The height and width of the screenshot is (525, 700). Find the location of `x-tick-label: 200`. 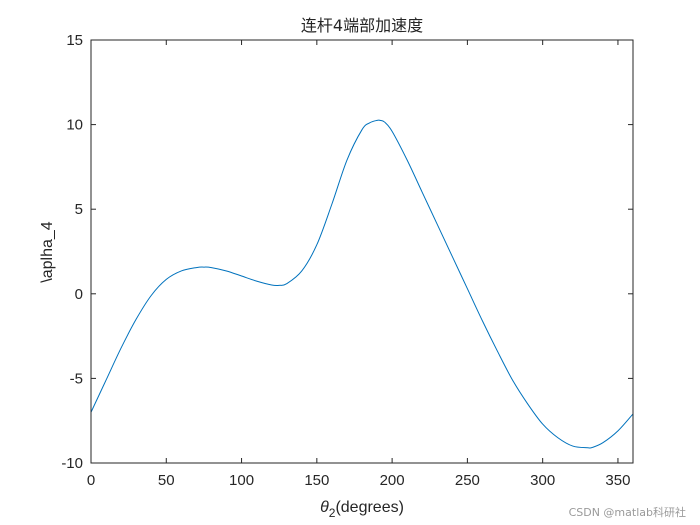

x-tick-label: 200 is located at coordinates (392, 480).